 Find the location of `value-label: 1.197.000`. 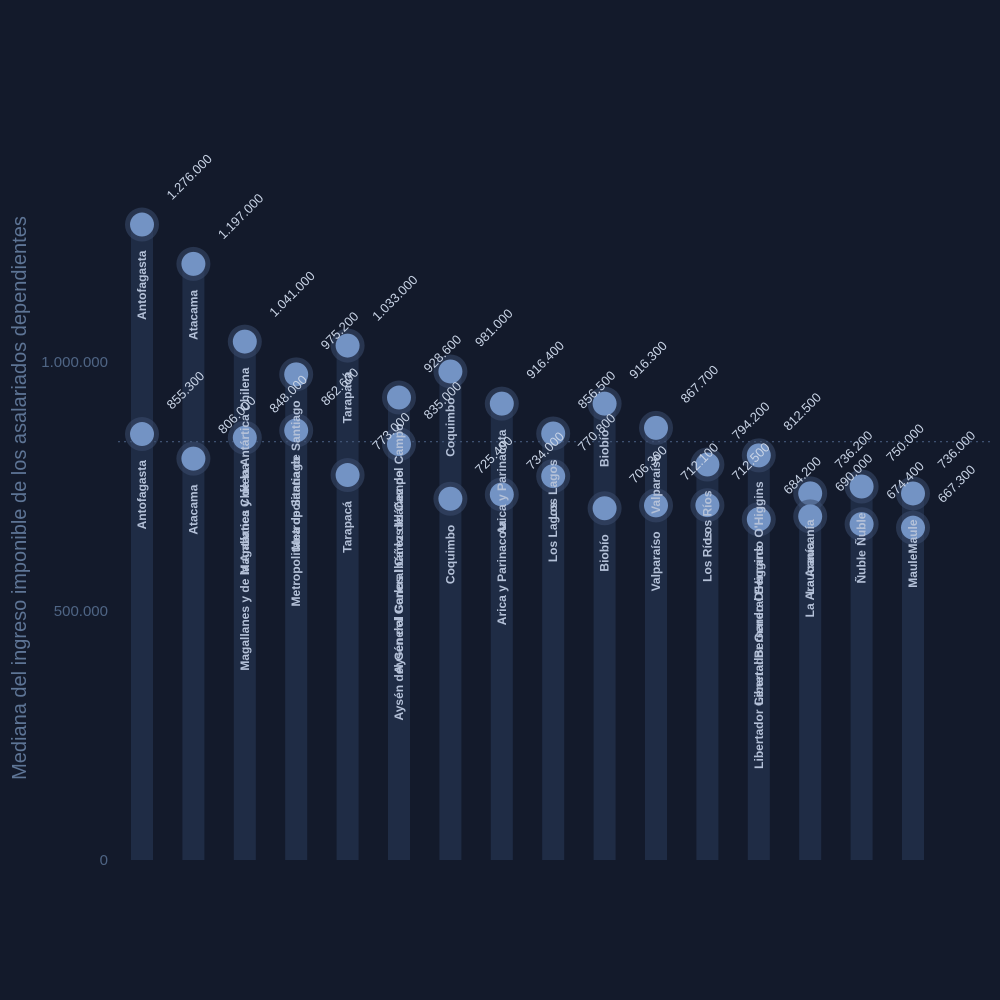

value-label: 1.197.000 is located at coordinates (241, 217).